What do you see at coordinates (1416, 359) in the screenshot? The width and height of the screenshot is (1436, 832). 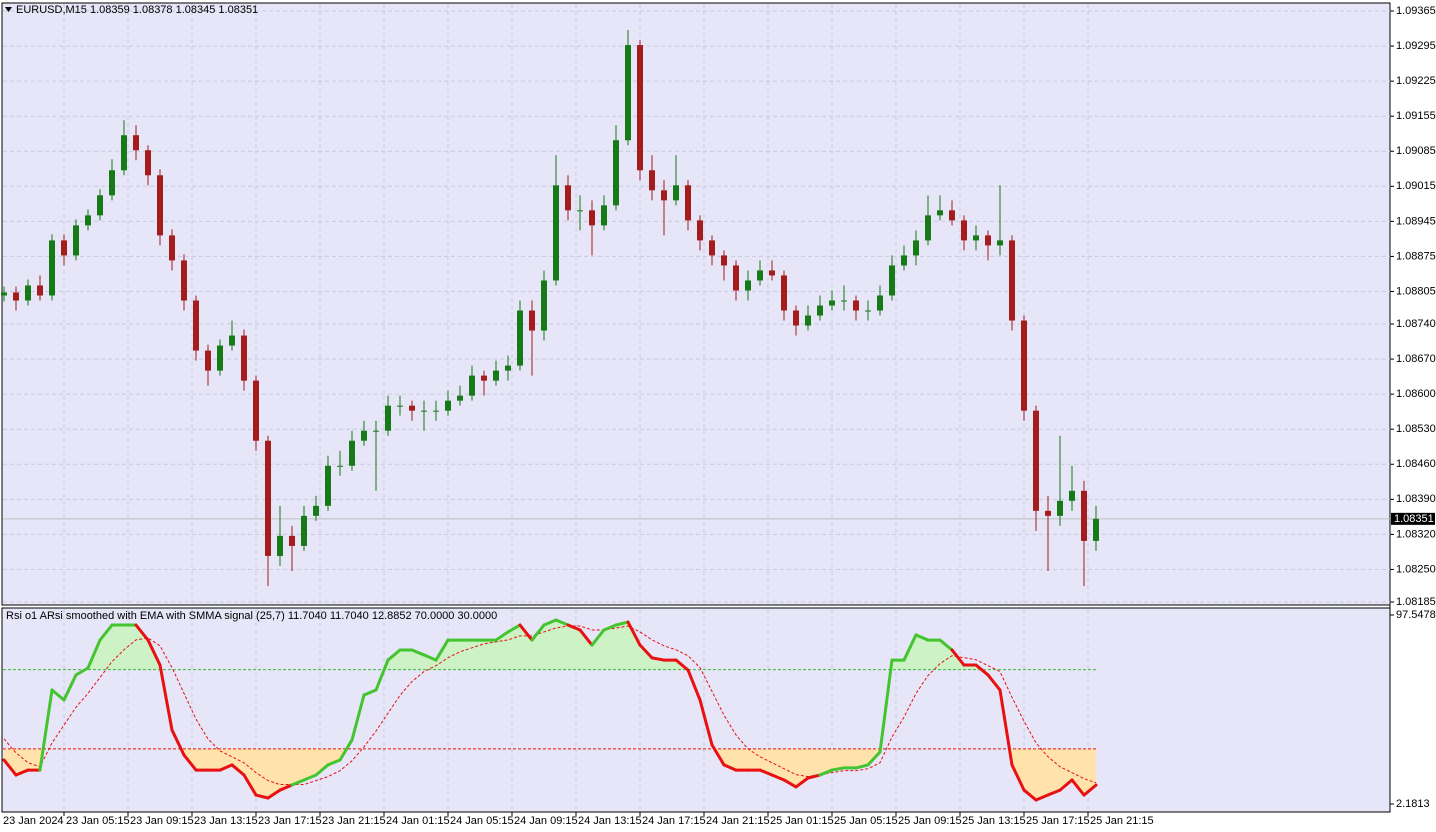 I see `y-tick-label: 1.08670` at bounding box center [1416, 359].